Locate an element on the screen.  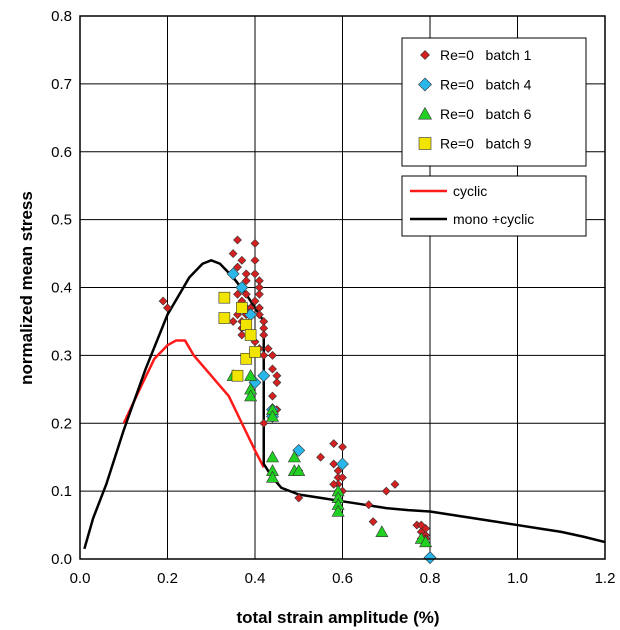
legend-label: Re=0 batch 9 is located at coordinates (486, 144).